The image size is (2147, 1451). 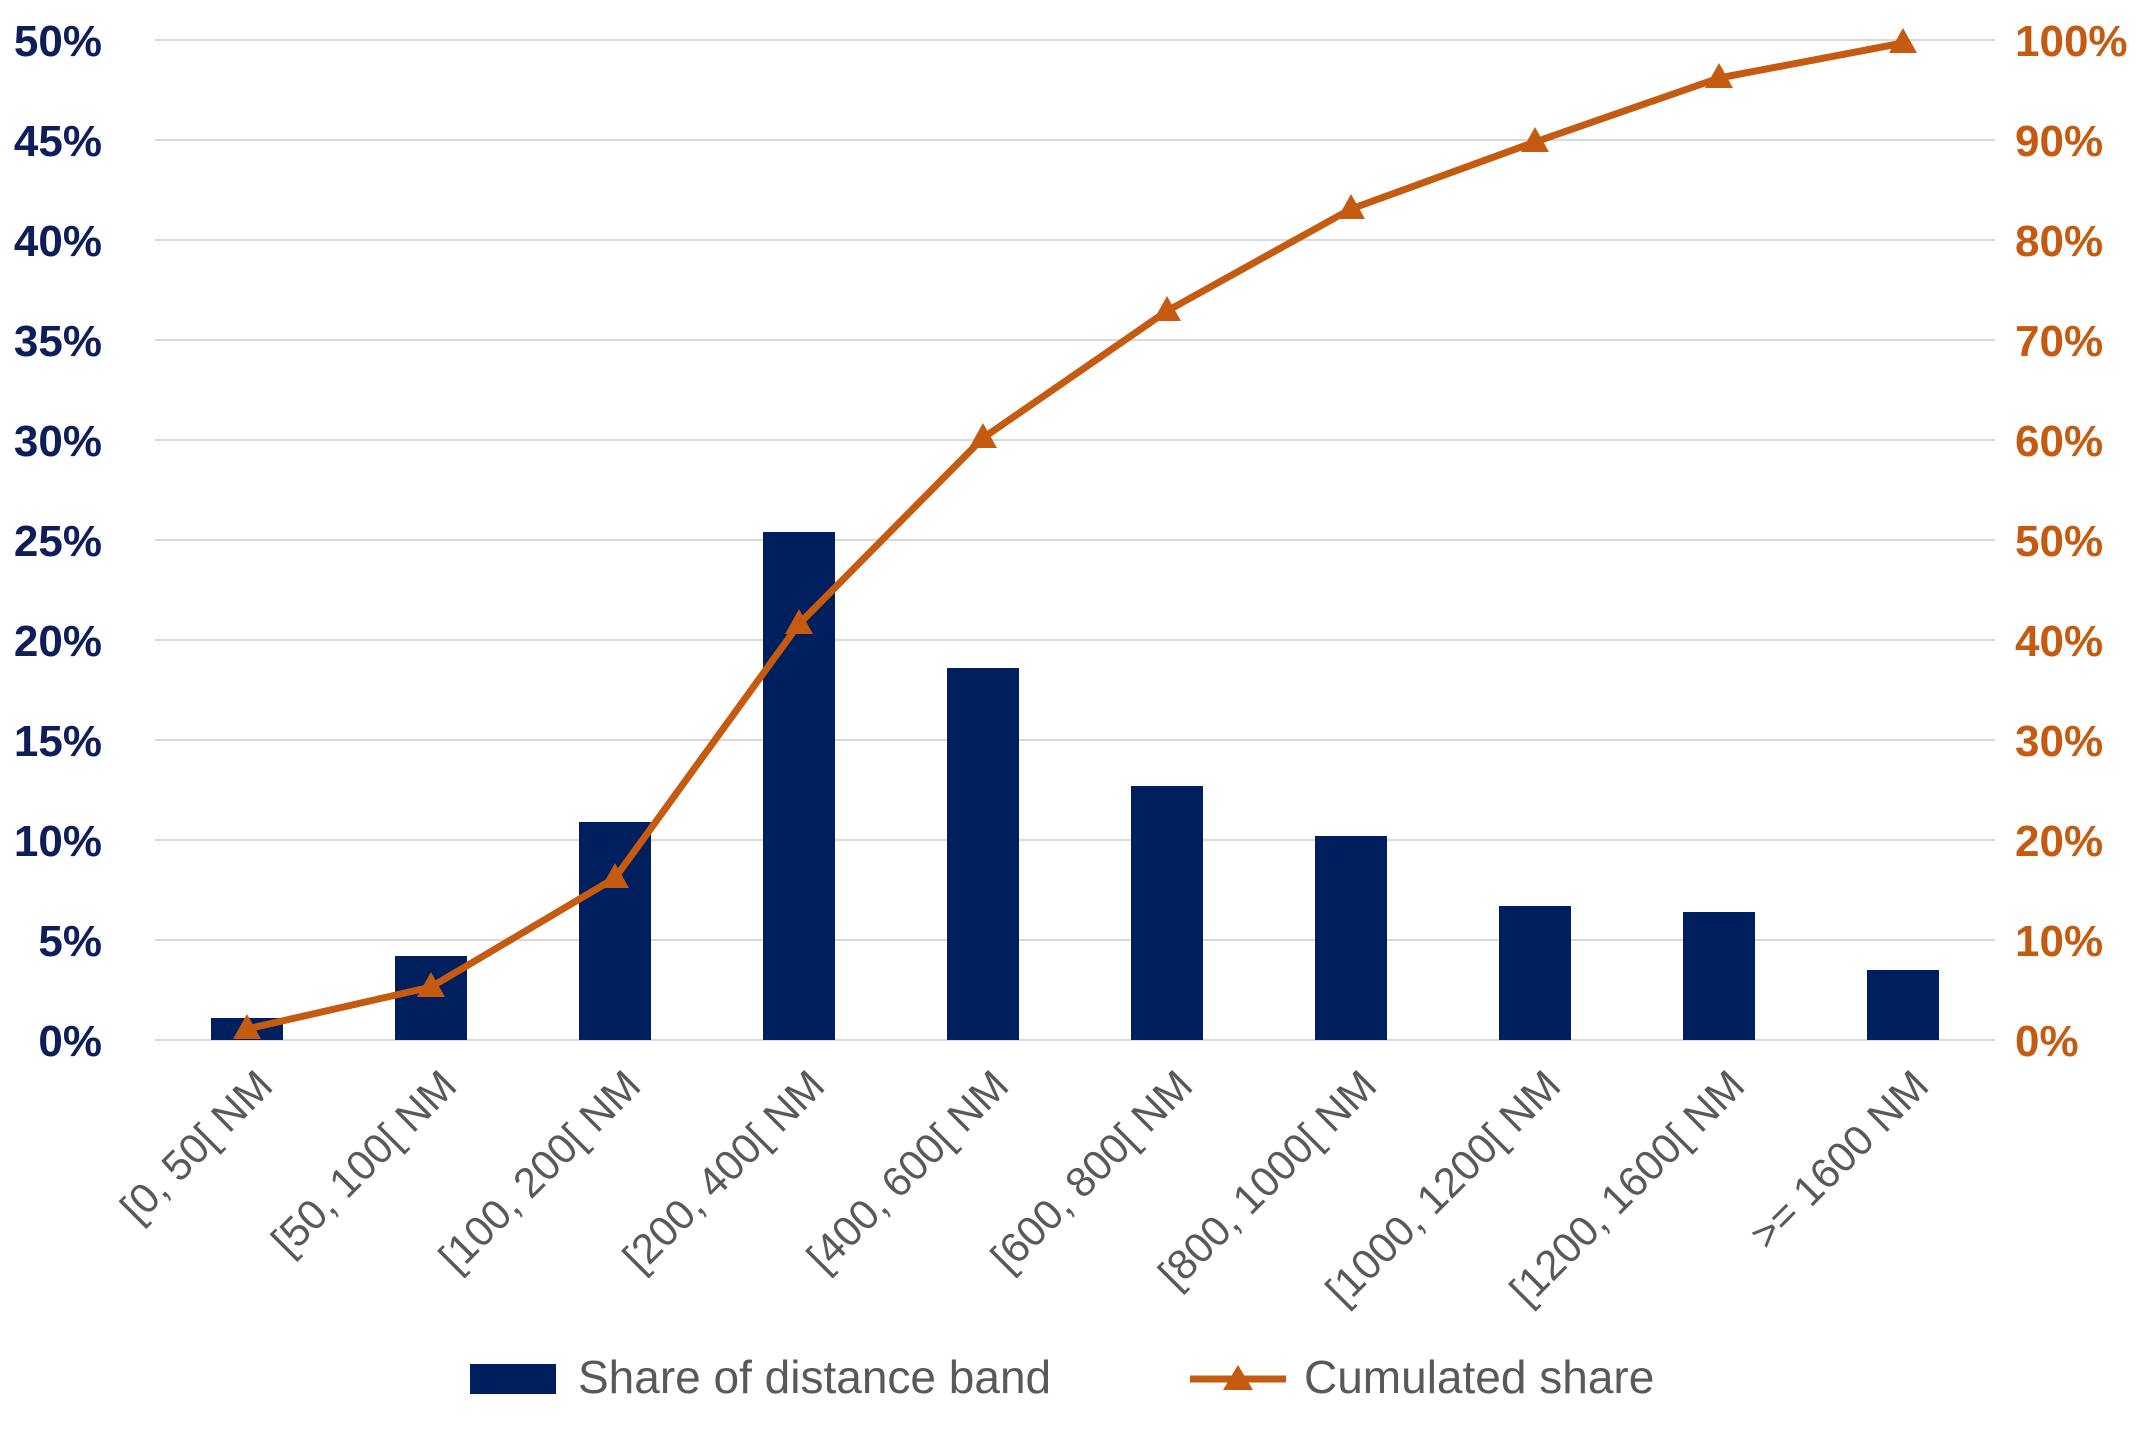 What do you see at coordinates (2059, 441) in the screenshot?
I see `right-tick-label: 60%` at bounding box center [2059, 441].